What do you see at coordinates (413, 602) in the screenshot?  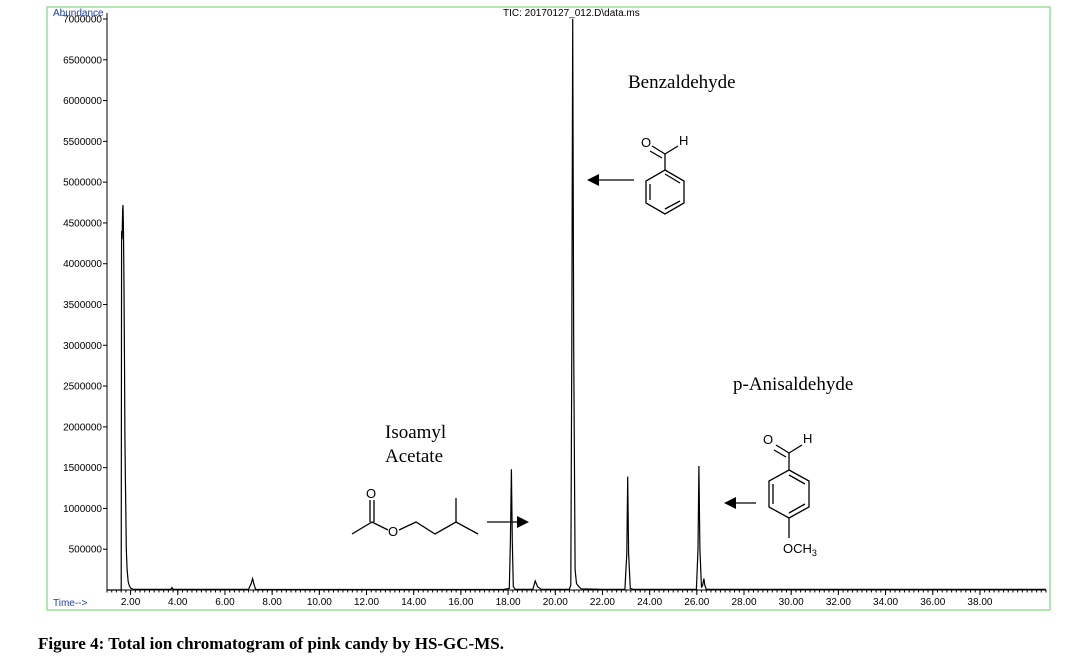 I see `x-tick-label: 14.00` at bounding box center [413, 602].